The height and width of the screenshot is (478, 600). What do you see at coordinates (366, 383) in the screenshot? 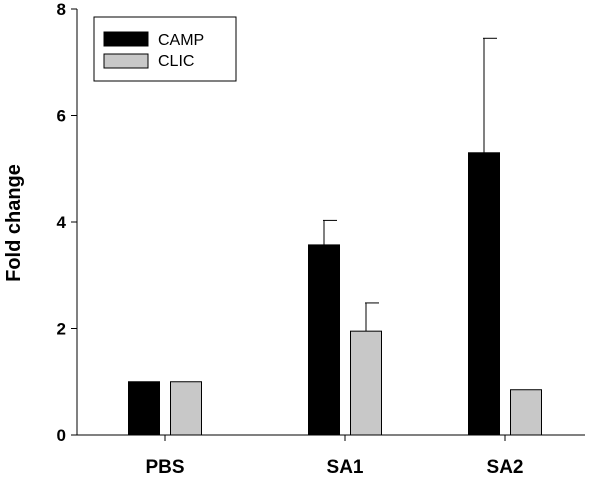
I see `bar-clic-sa1` at bounding box center [366, 383].